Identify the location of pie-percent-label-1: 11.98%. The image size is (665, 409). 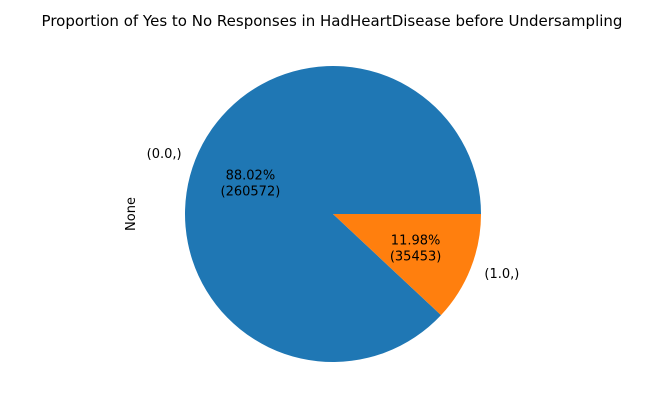
(416, 241).